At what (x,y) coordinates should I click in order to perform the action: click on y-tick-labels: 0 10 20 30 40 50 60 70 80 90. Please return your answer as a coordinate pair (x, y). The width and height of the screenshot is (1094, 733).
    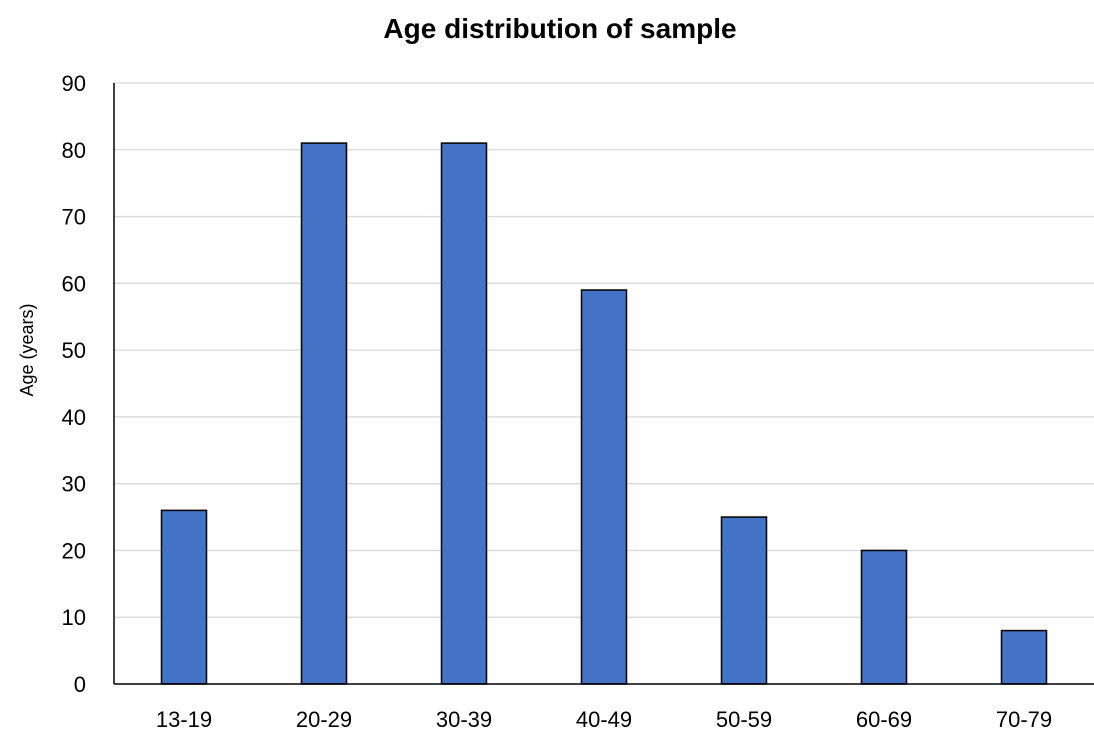
    Looking at the image, I should click on (74, 384).